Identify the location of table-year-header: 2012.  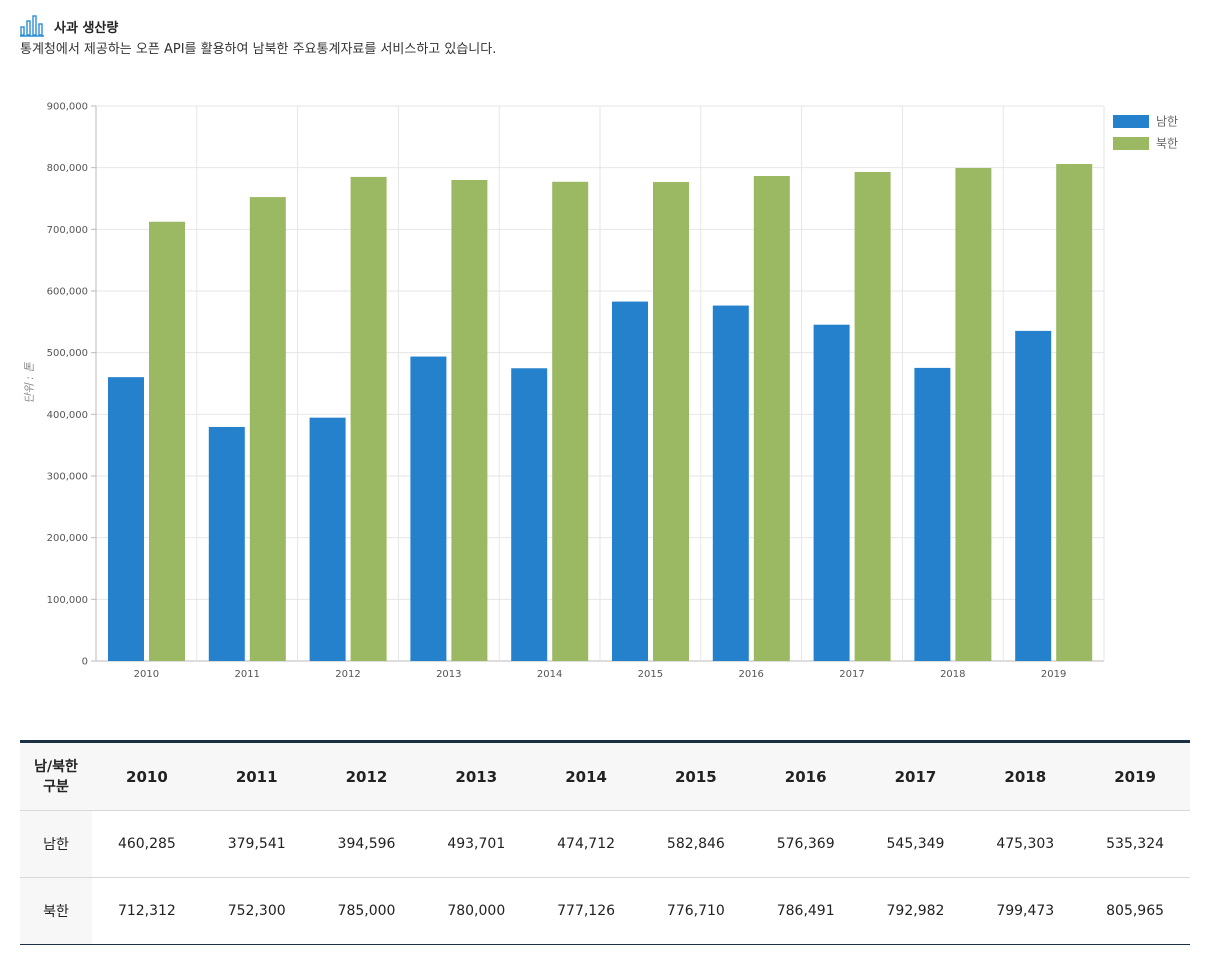
(366, 776).